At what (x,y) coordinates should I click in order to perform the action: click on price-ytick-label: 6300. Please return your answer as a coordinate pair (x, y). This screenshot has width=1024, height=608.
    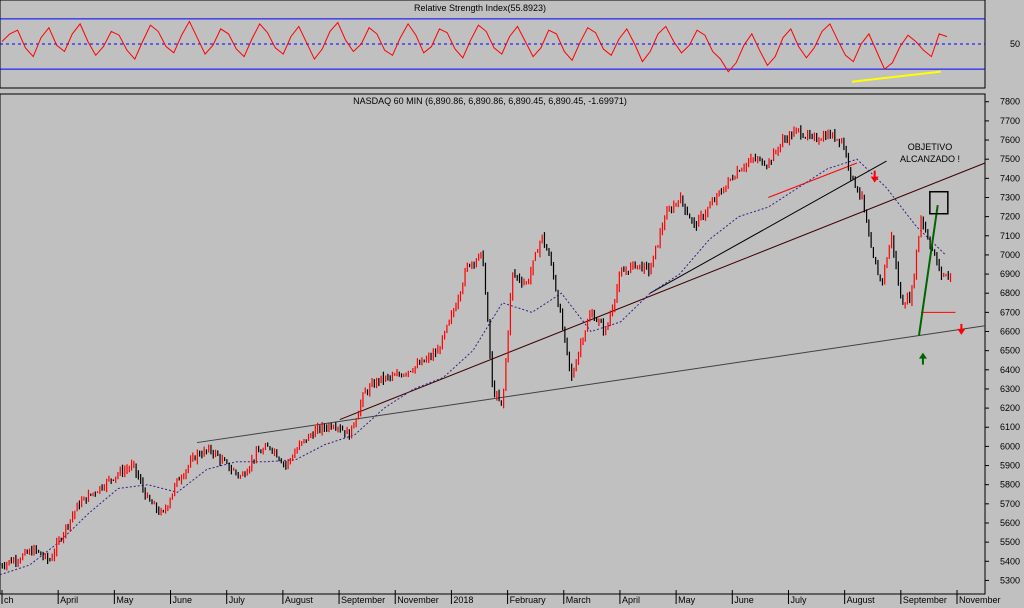
    Looking at the image, I should click on (1010, 389).